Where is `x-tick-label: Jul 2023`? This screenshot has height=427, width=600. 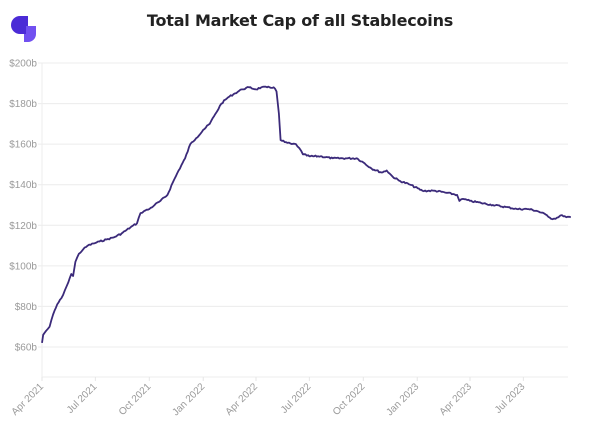 x-tick-label: Jul 2023 is located at coordinates (510, 398).